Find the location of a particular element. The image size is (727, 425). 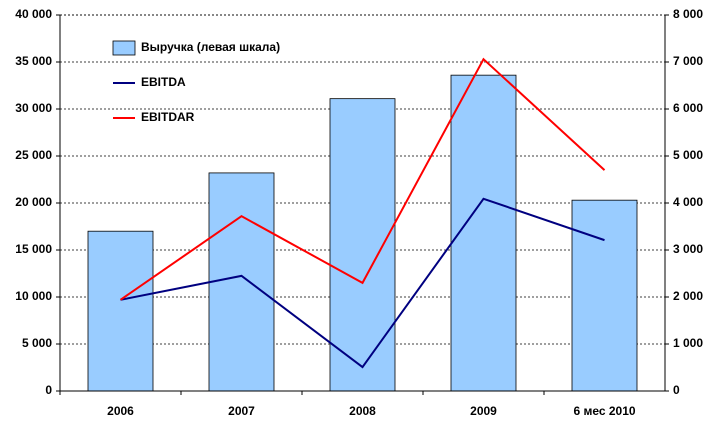

y2-tick-label: 1 000 is located at coordinates (688, 343).